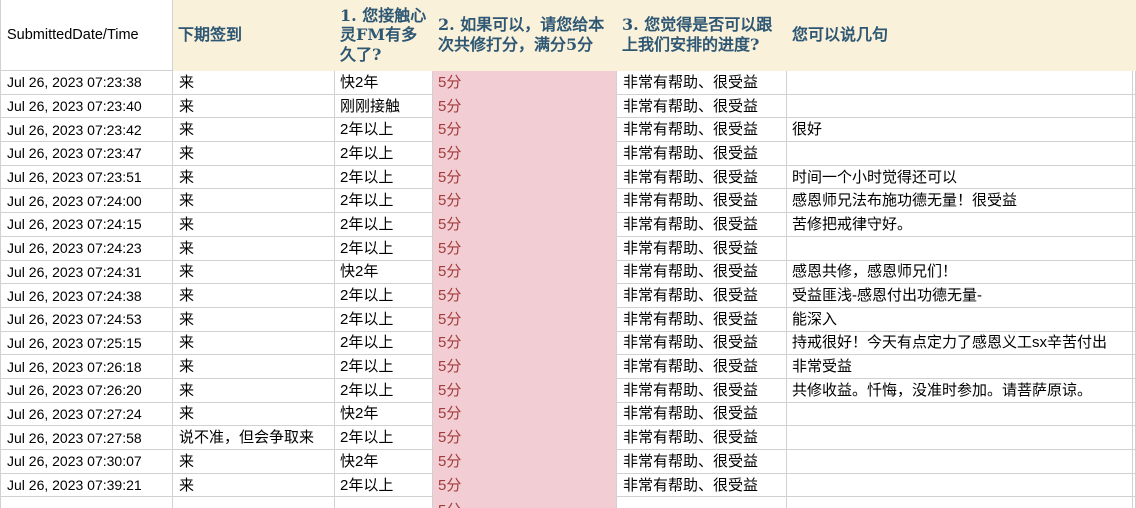 Image resolution: width=1136 pixels, height=508 pixels. What do you see at coordinates (86, 414) in the screenshot?
I see `cell-submitted-date: Jul 26, 2023 07:27:24` at bounding box center [86, 414].